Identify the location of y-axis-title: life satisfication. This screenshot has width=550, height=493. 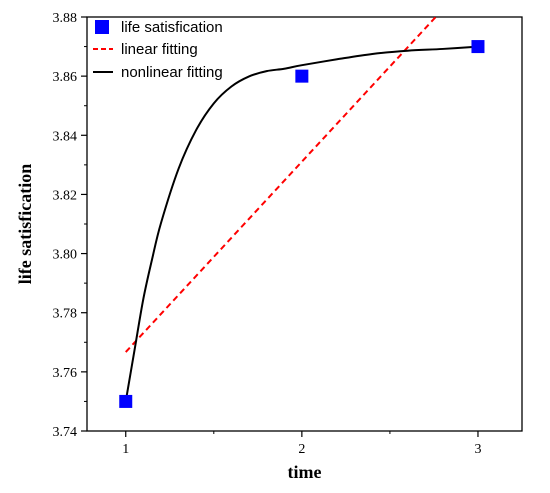
(25, 224).